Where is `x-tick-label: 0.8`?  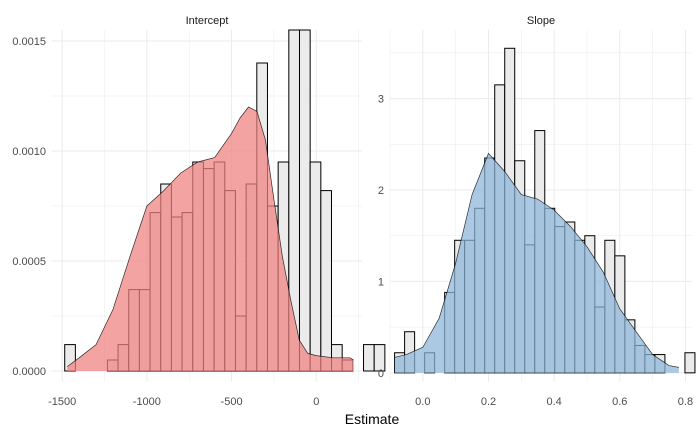
x-tick-label: 0.8 is located at coordinates (685, 402).